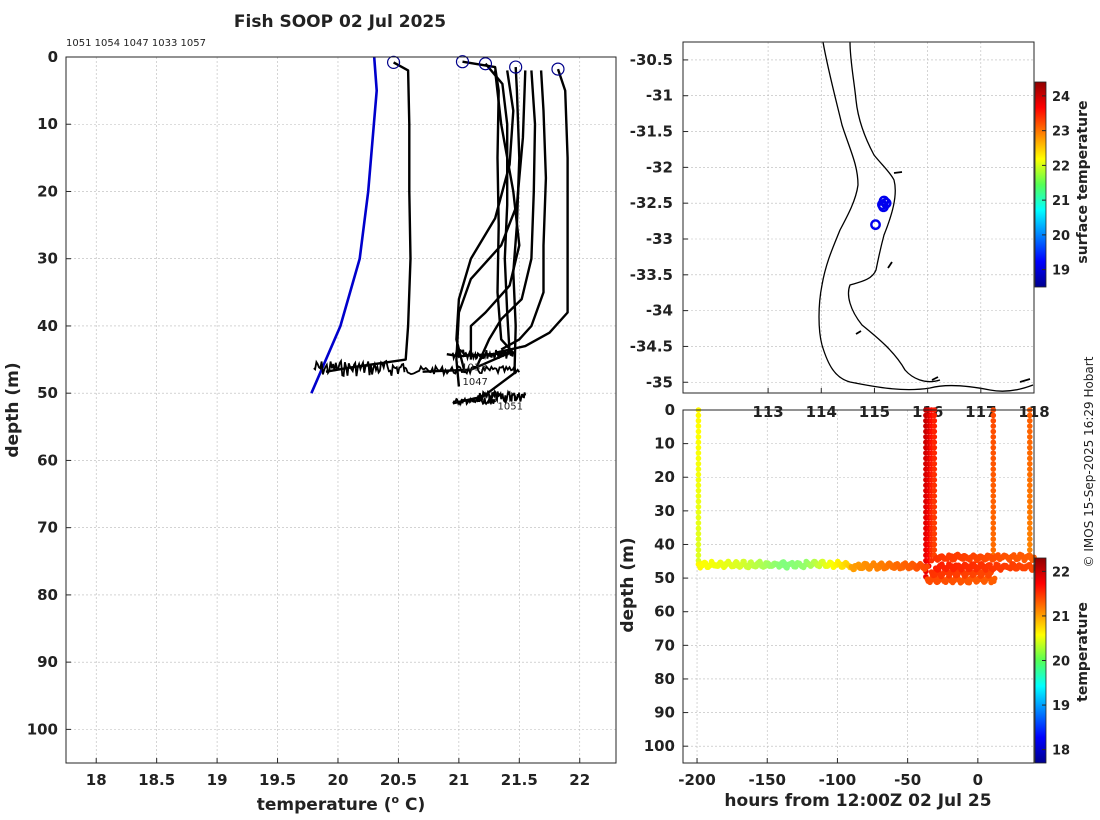 The image size is (1100, 820). I want to click on x-tick-label: 21.5, so click(519, 780).